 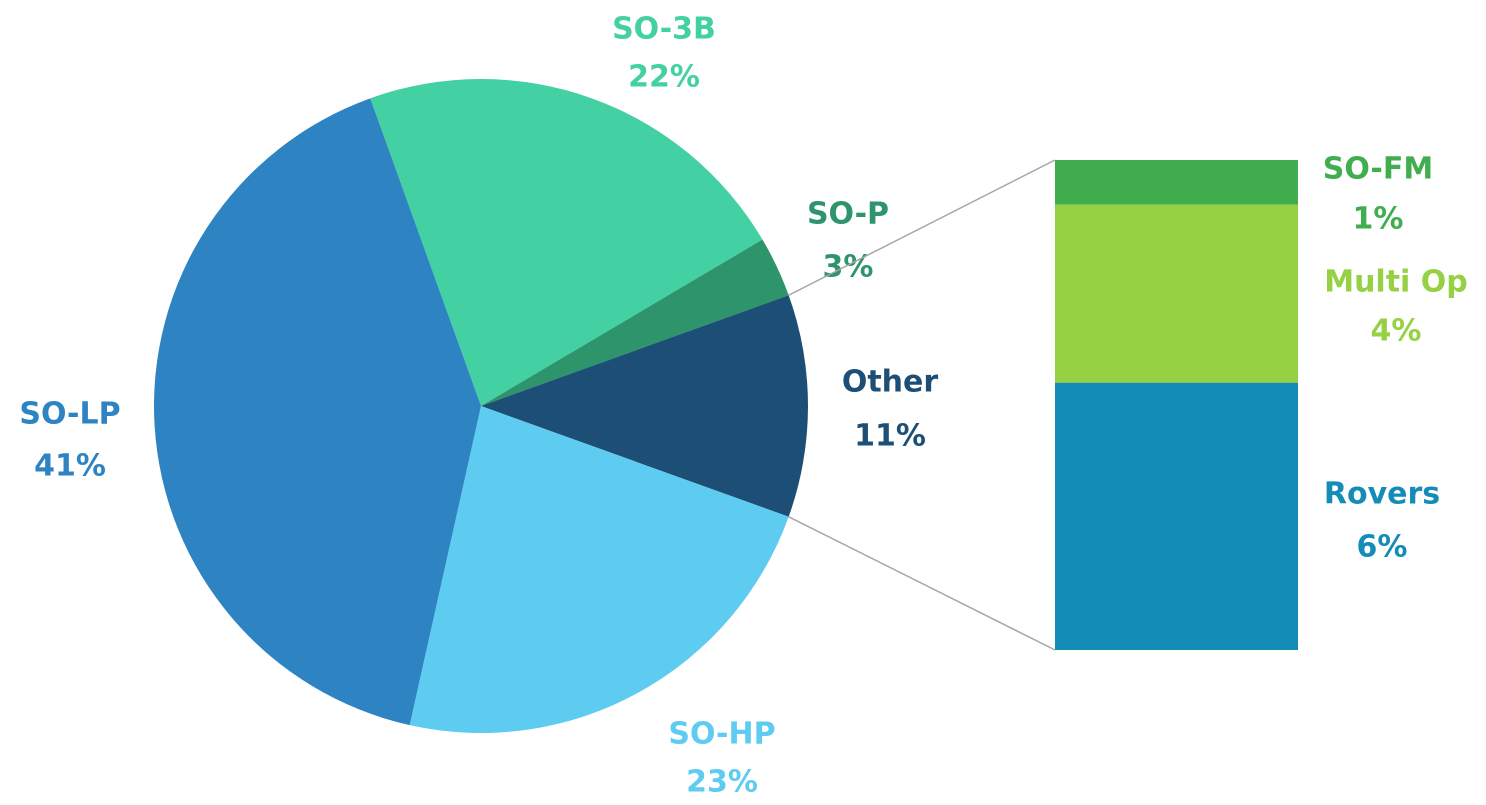 What do you see at coordinates (1382, 547) in the screenshot?
I see `segment-value-label: 6%` at bounding box center [1382, 547].